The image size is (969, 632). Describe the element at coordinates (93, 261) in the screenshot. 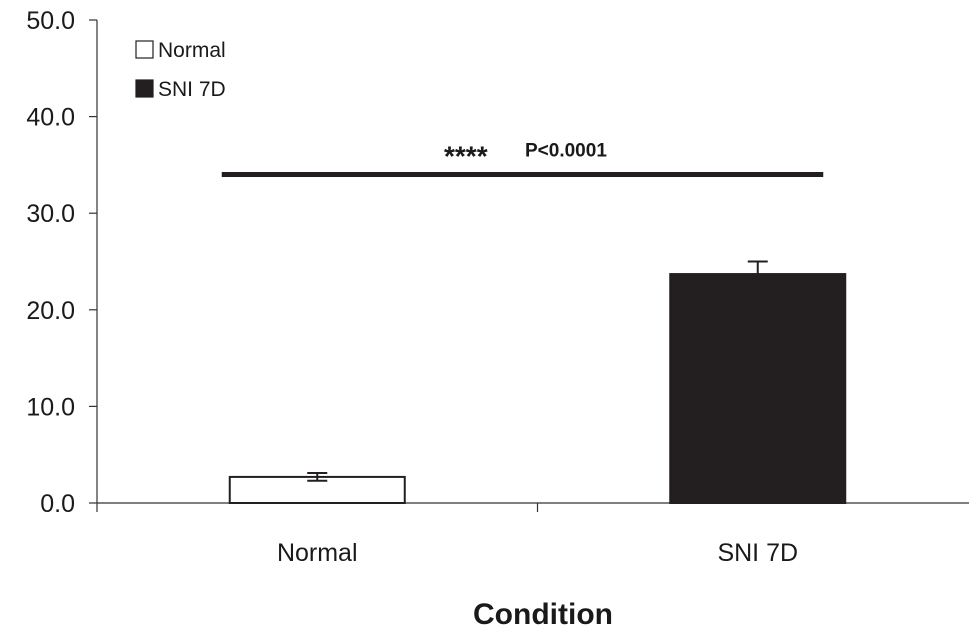

I see `y-ticks` at that location.